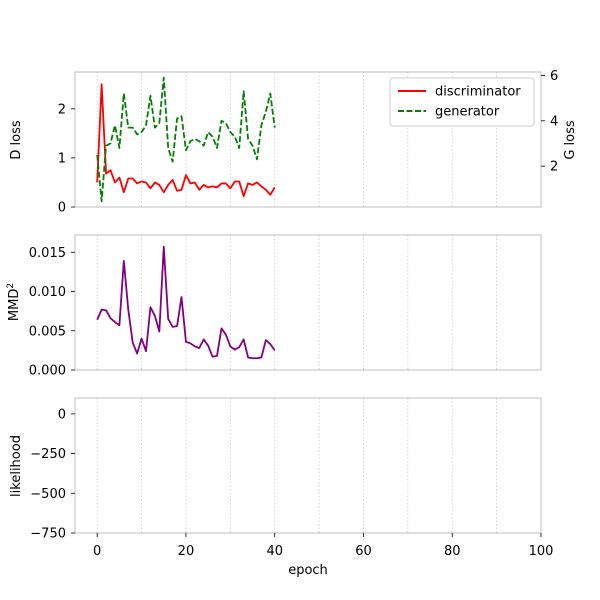 The width and height of the screenshot is (600, 600). I want to click on likelihood-y-axis-label: likelihood, so click(16, 466).